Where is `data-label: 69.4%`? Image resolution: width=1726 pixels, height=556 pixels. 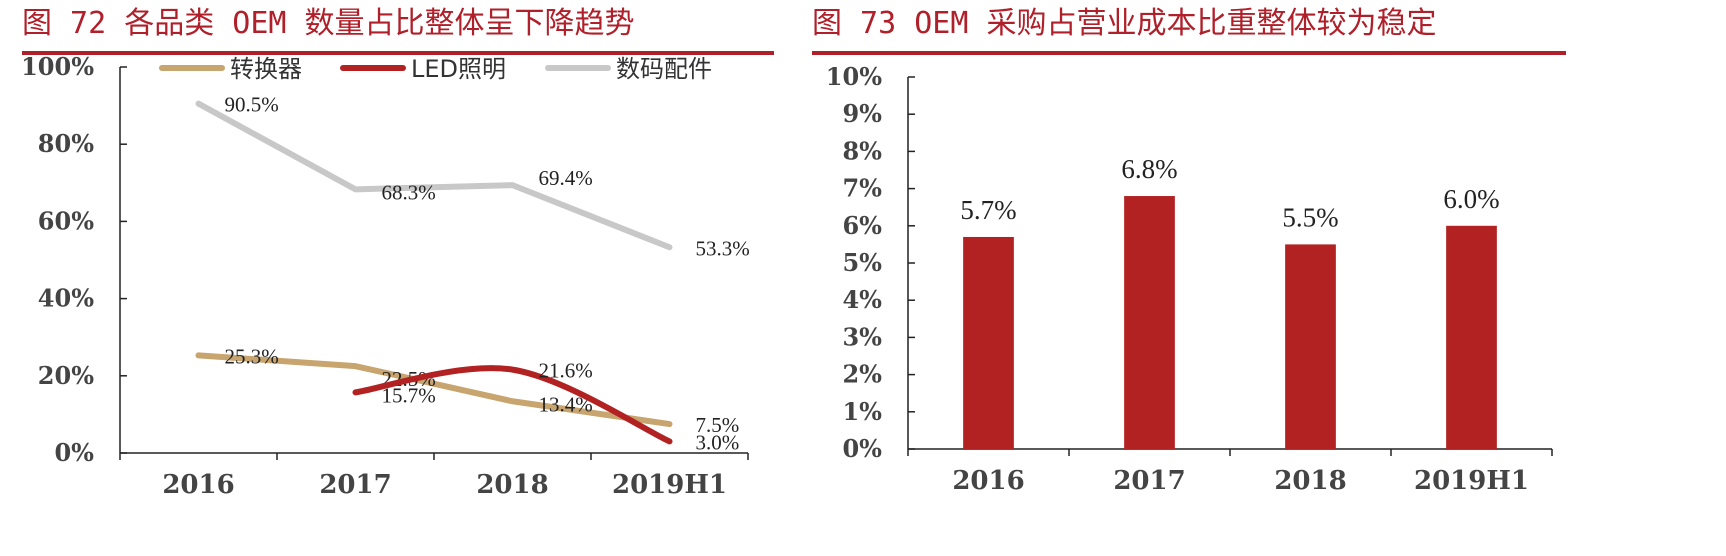
data-label: 69.4% is located at coordinates (566, 178).